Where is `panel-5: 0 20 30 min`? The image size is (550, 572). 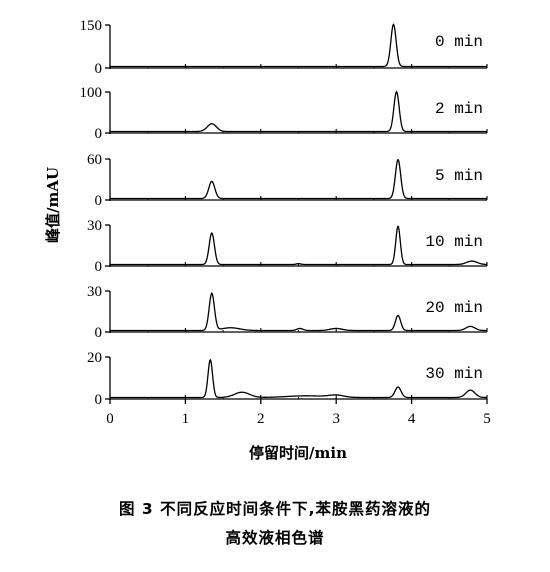
panel-5: 0 20 30 min is located at coordinates (287, 379).